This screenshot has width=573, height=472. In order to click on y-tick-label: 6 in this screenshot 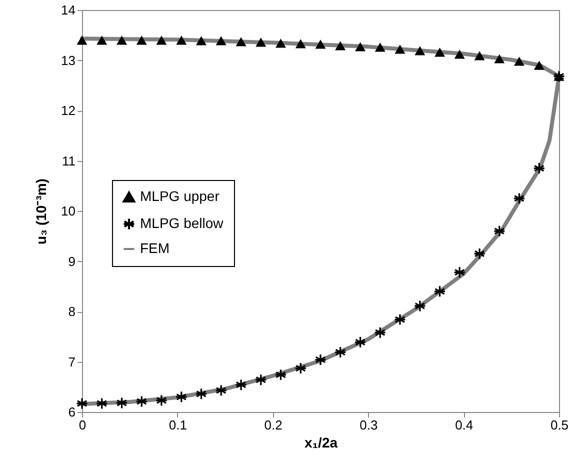, I will do `click(72, 412)`.